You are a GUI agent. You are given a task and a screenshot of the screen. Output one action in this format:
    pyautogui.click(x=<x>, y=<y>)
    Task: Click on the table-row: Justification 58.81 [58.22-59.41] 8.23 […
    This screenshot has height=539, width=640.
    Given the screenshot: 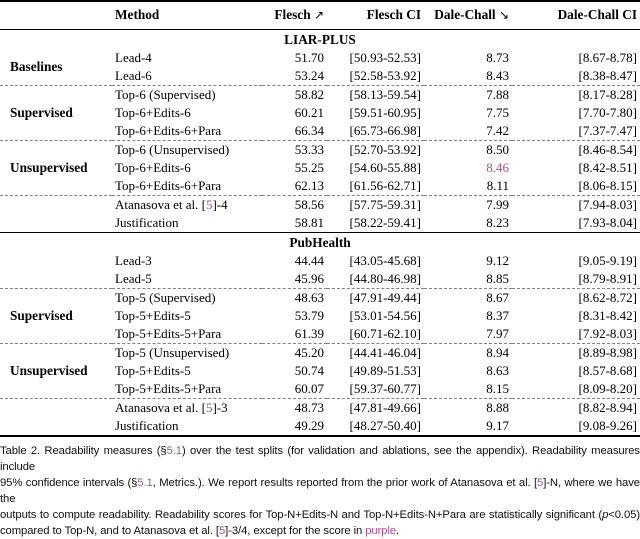 What is the action you would take?
    pyautogui.click(x=320, y=223)
    